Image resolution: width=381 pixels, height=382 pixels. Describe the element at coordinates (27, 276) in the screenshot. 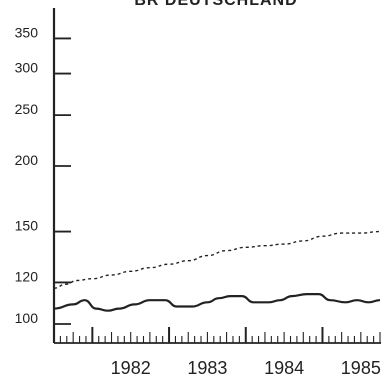

I see `y-tick-label: 120` at that location.